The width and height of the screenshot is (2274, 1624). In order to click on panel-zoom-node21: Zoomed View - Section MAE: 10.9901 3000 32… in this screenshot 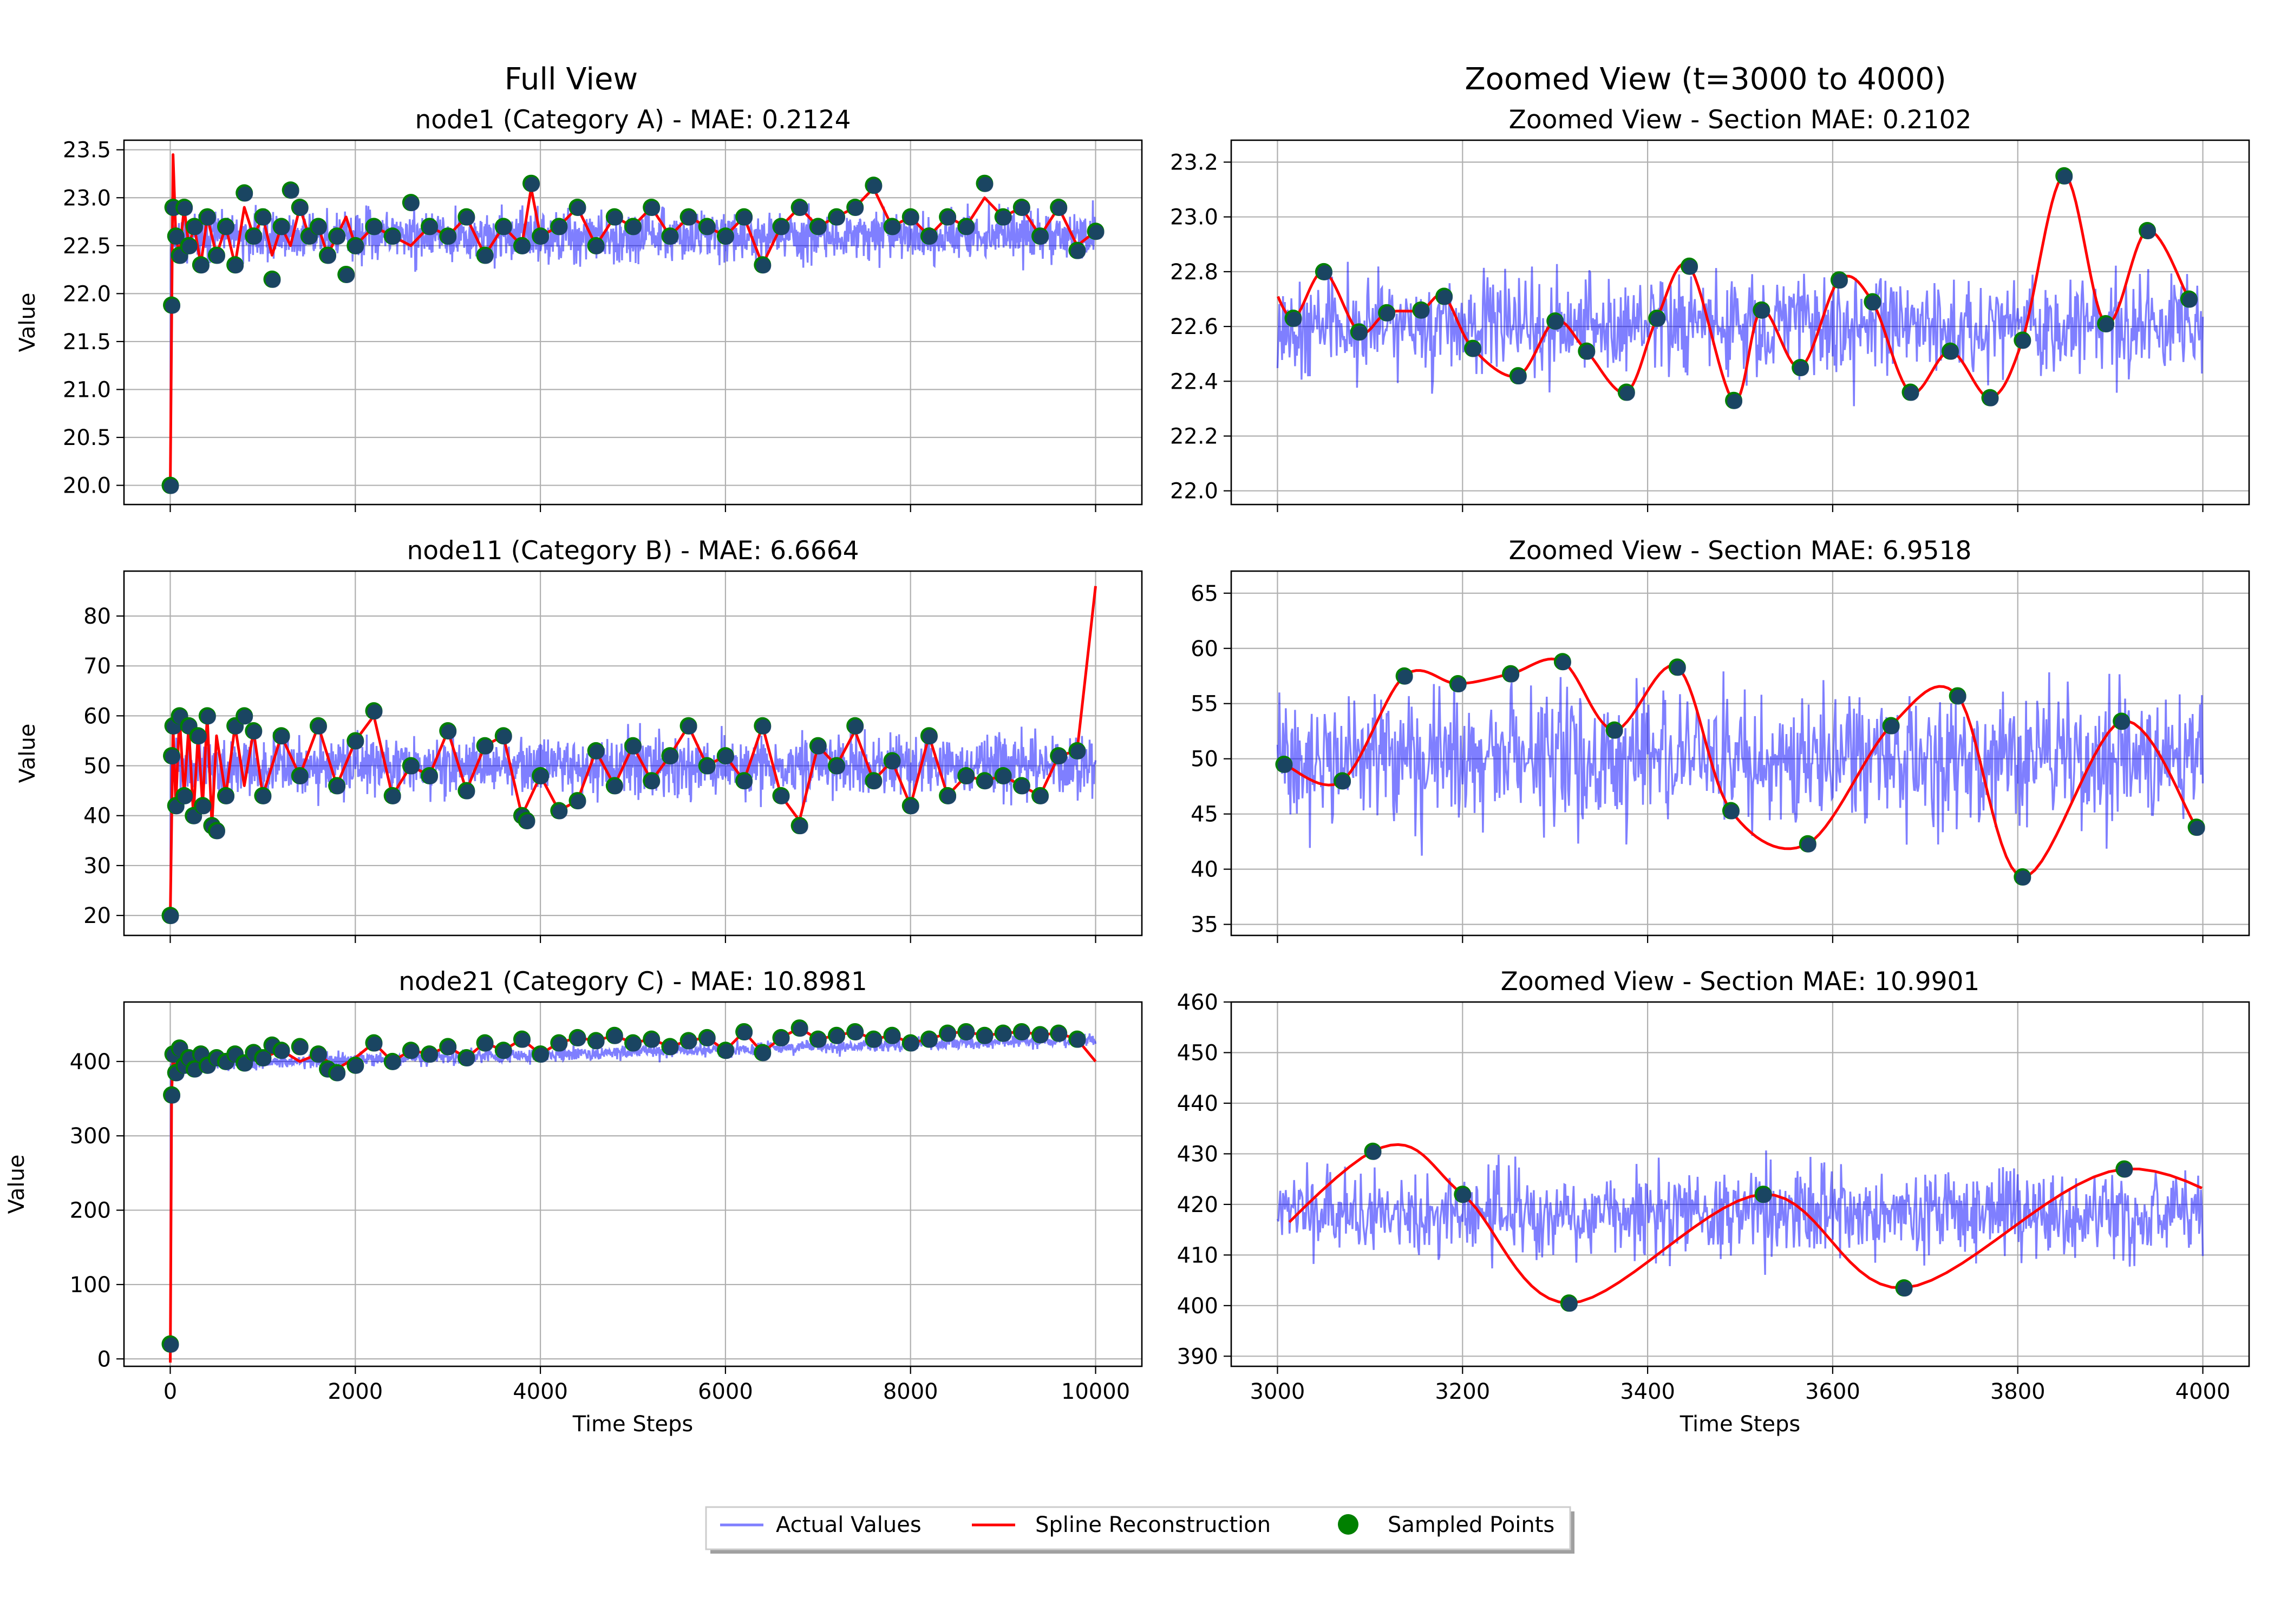, I will do `click(1714, 1202)`.